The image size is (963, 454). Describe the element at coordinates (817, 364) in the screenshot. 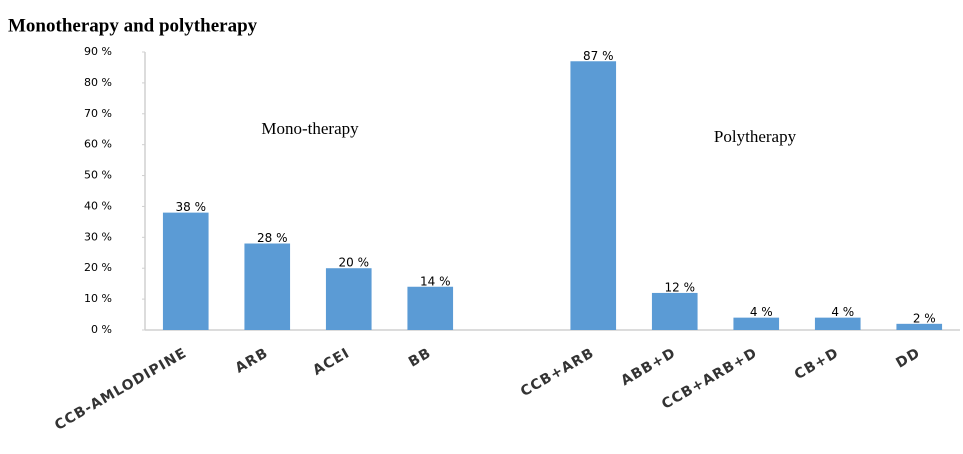

I see `x-tick-label: CB+D` at that location.